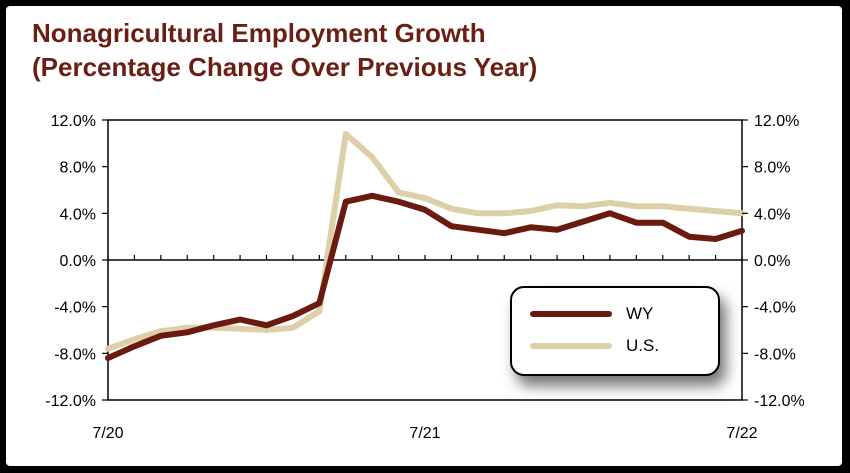 The image size is (850, 473). Describe the element at coordinates (776, 121) in the screenshot. I see `y-tick-label-right: 12.0%` at that location.